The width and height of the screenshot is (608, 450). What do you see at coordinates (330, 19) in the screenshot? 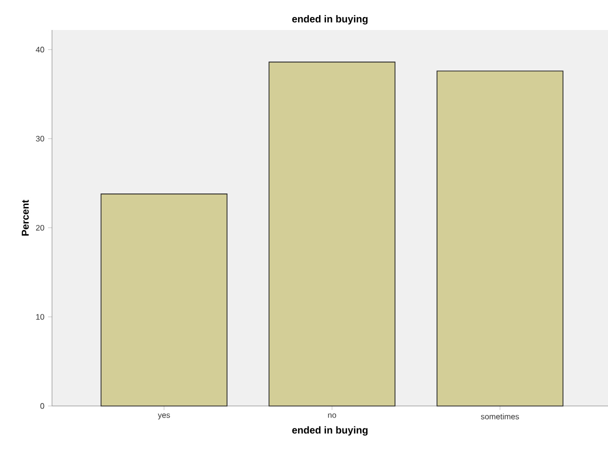
I see `chart-title: ended in buying` at bounding box center [330, 19].